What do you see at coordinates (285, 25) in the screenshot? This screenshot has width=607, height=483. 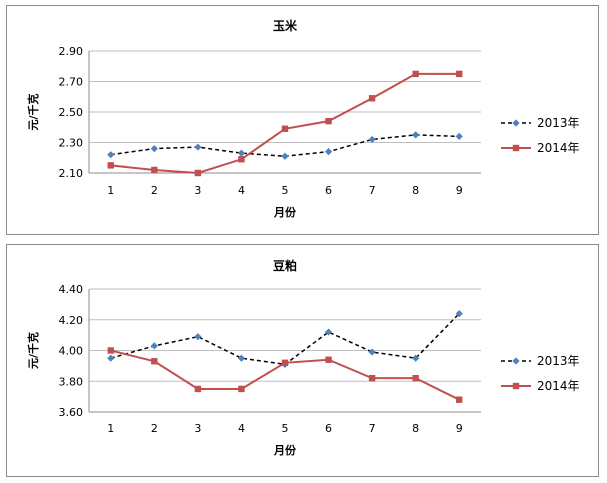 I see `chart-title: 玉米` at bounding box center [285, 25].